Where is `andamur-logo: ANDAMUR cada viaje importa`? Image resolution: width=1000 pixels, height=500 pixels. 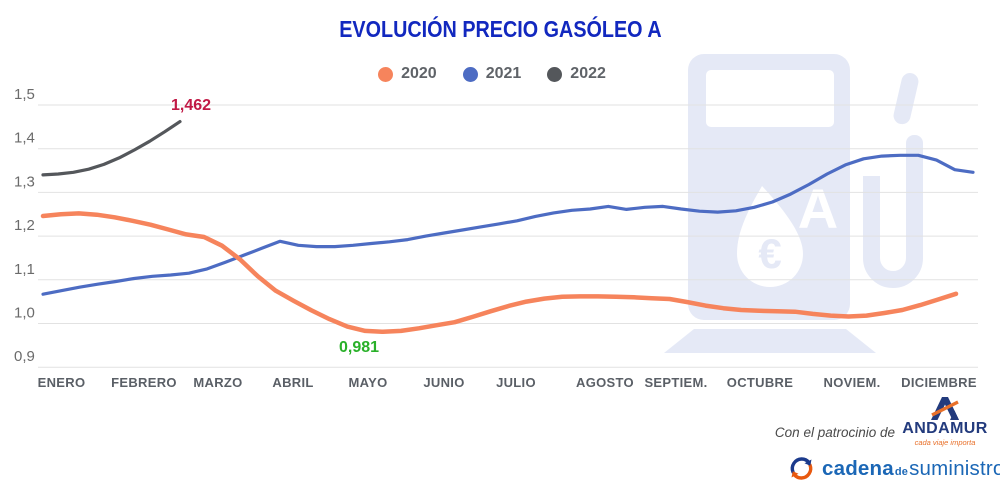
andamur-logo: ANDAMUR cada viaje importa is located at coordinates (945, 421).